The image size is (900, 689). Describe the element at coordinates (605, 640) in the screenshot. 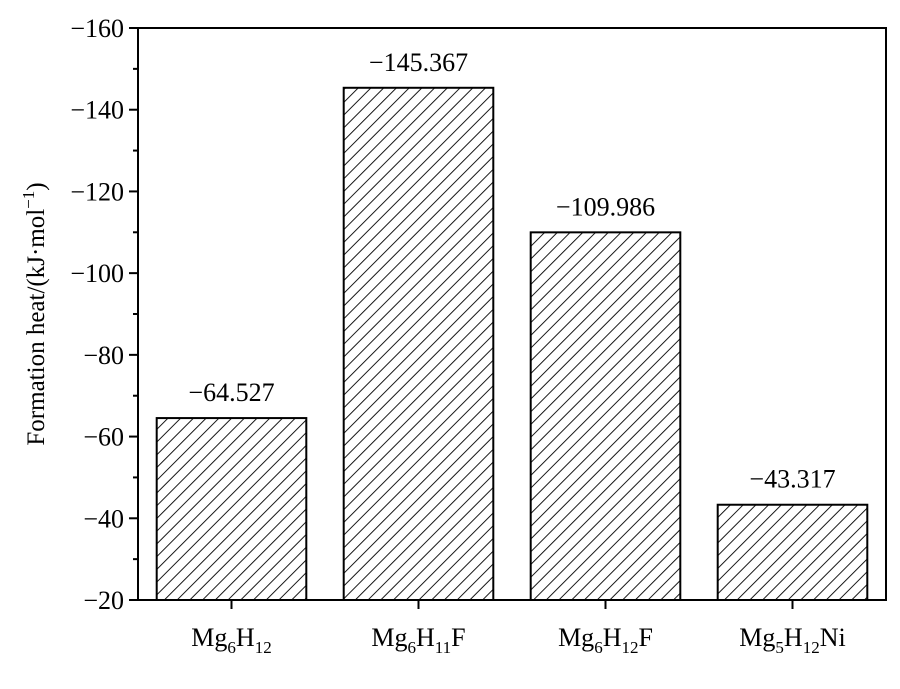

I see `x-category-label: Mg6H12F` at that location.